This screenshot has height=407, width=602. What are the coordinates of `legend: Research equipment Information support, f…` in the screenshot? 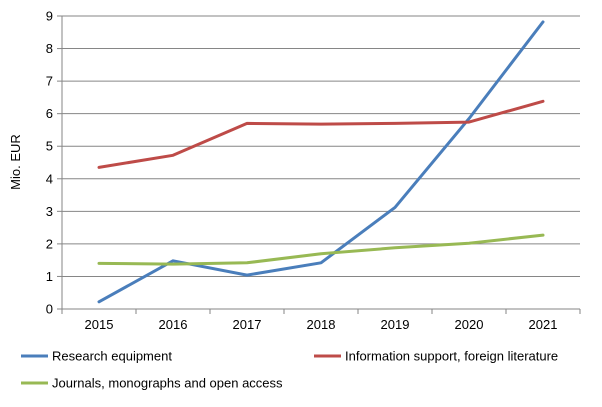 It's located at (289, 370).